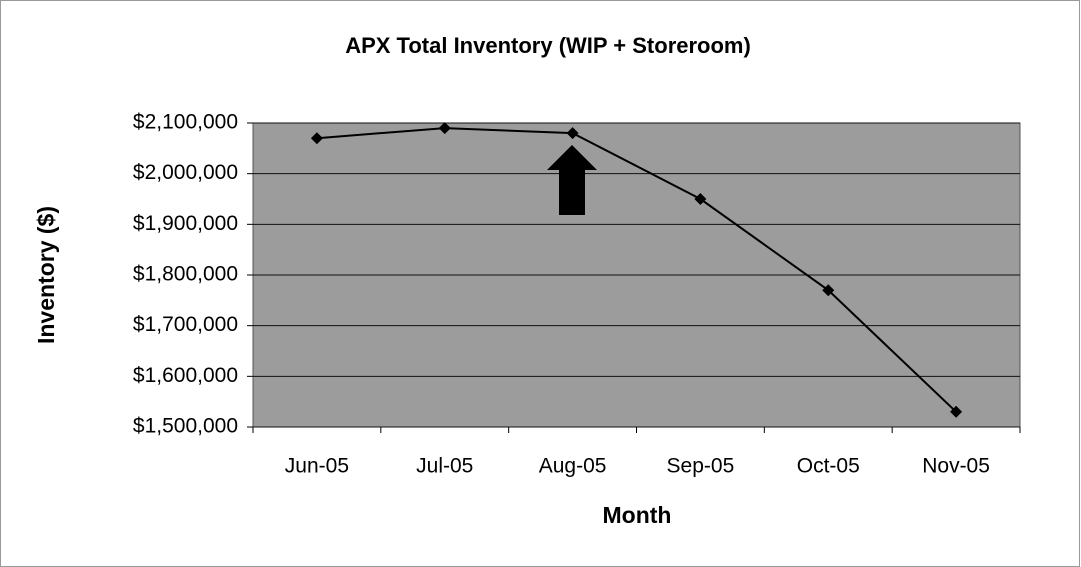 The image size is (1081, 567). Describe the element at coordinates (185, 122) in the screenshot. I see `y-tick-label: $2,100,000` at that location.